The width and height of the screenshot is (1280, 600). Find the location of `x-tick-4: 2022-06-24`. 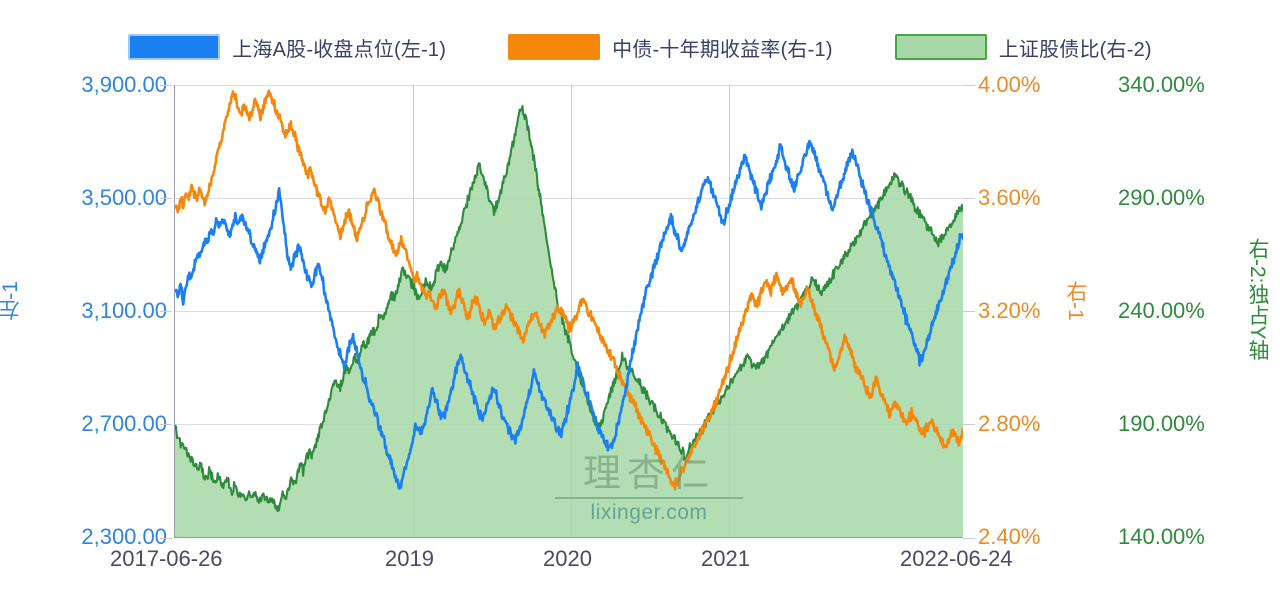

x-tick-4: 2022-06-24 is located at coordinates (956, 558).